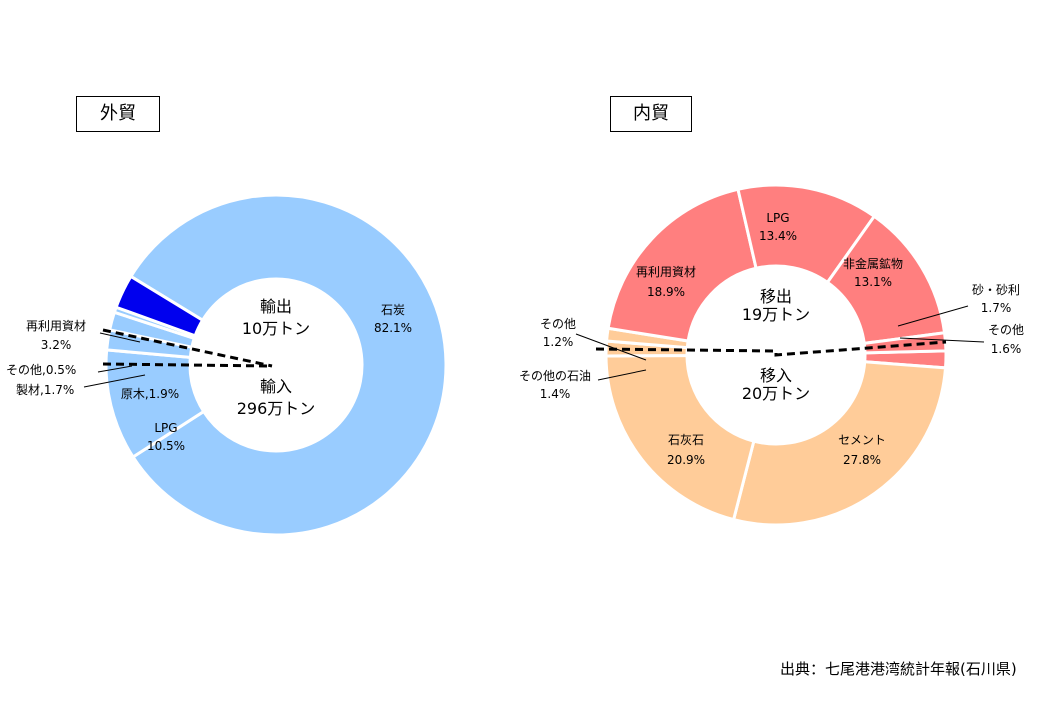 This screenshot has height=720, width=1040. I want to click on leader-other-shipin, so click(611, 347).